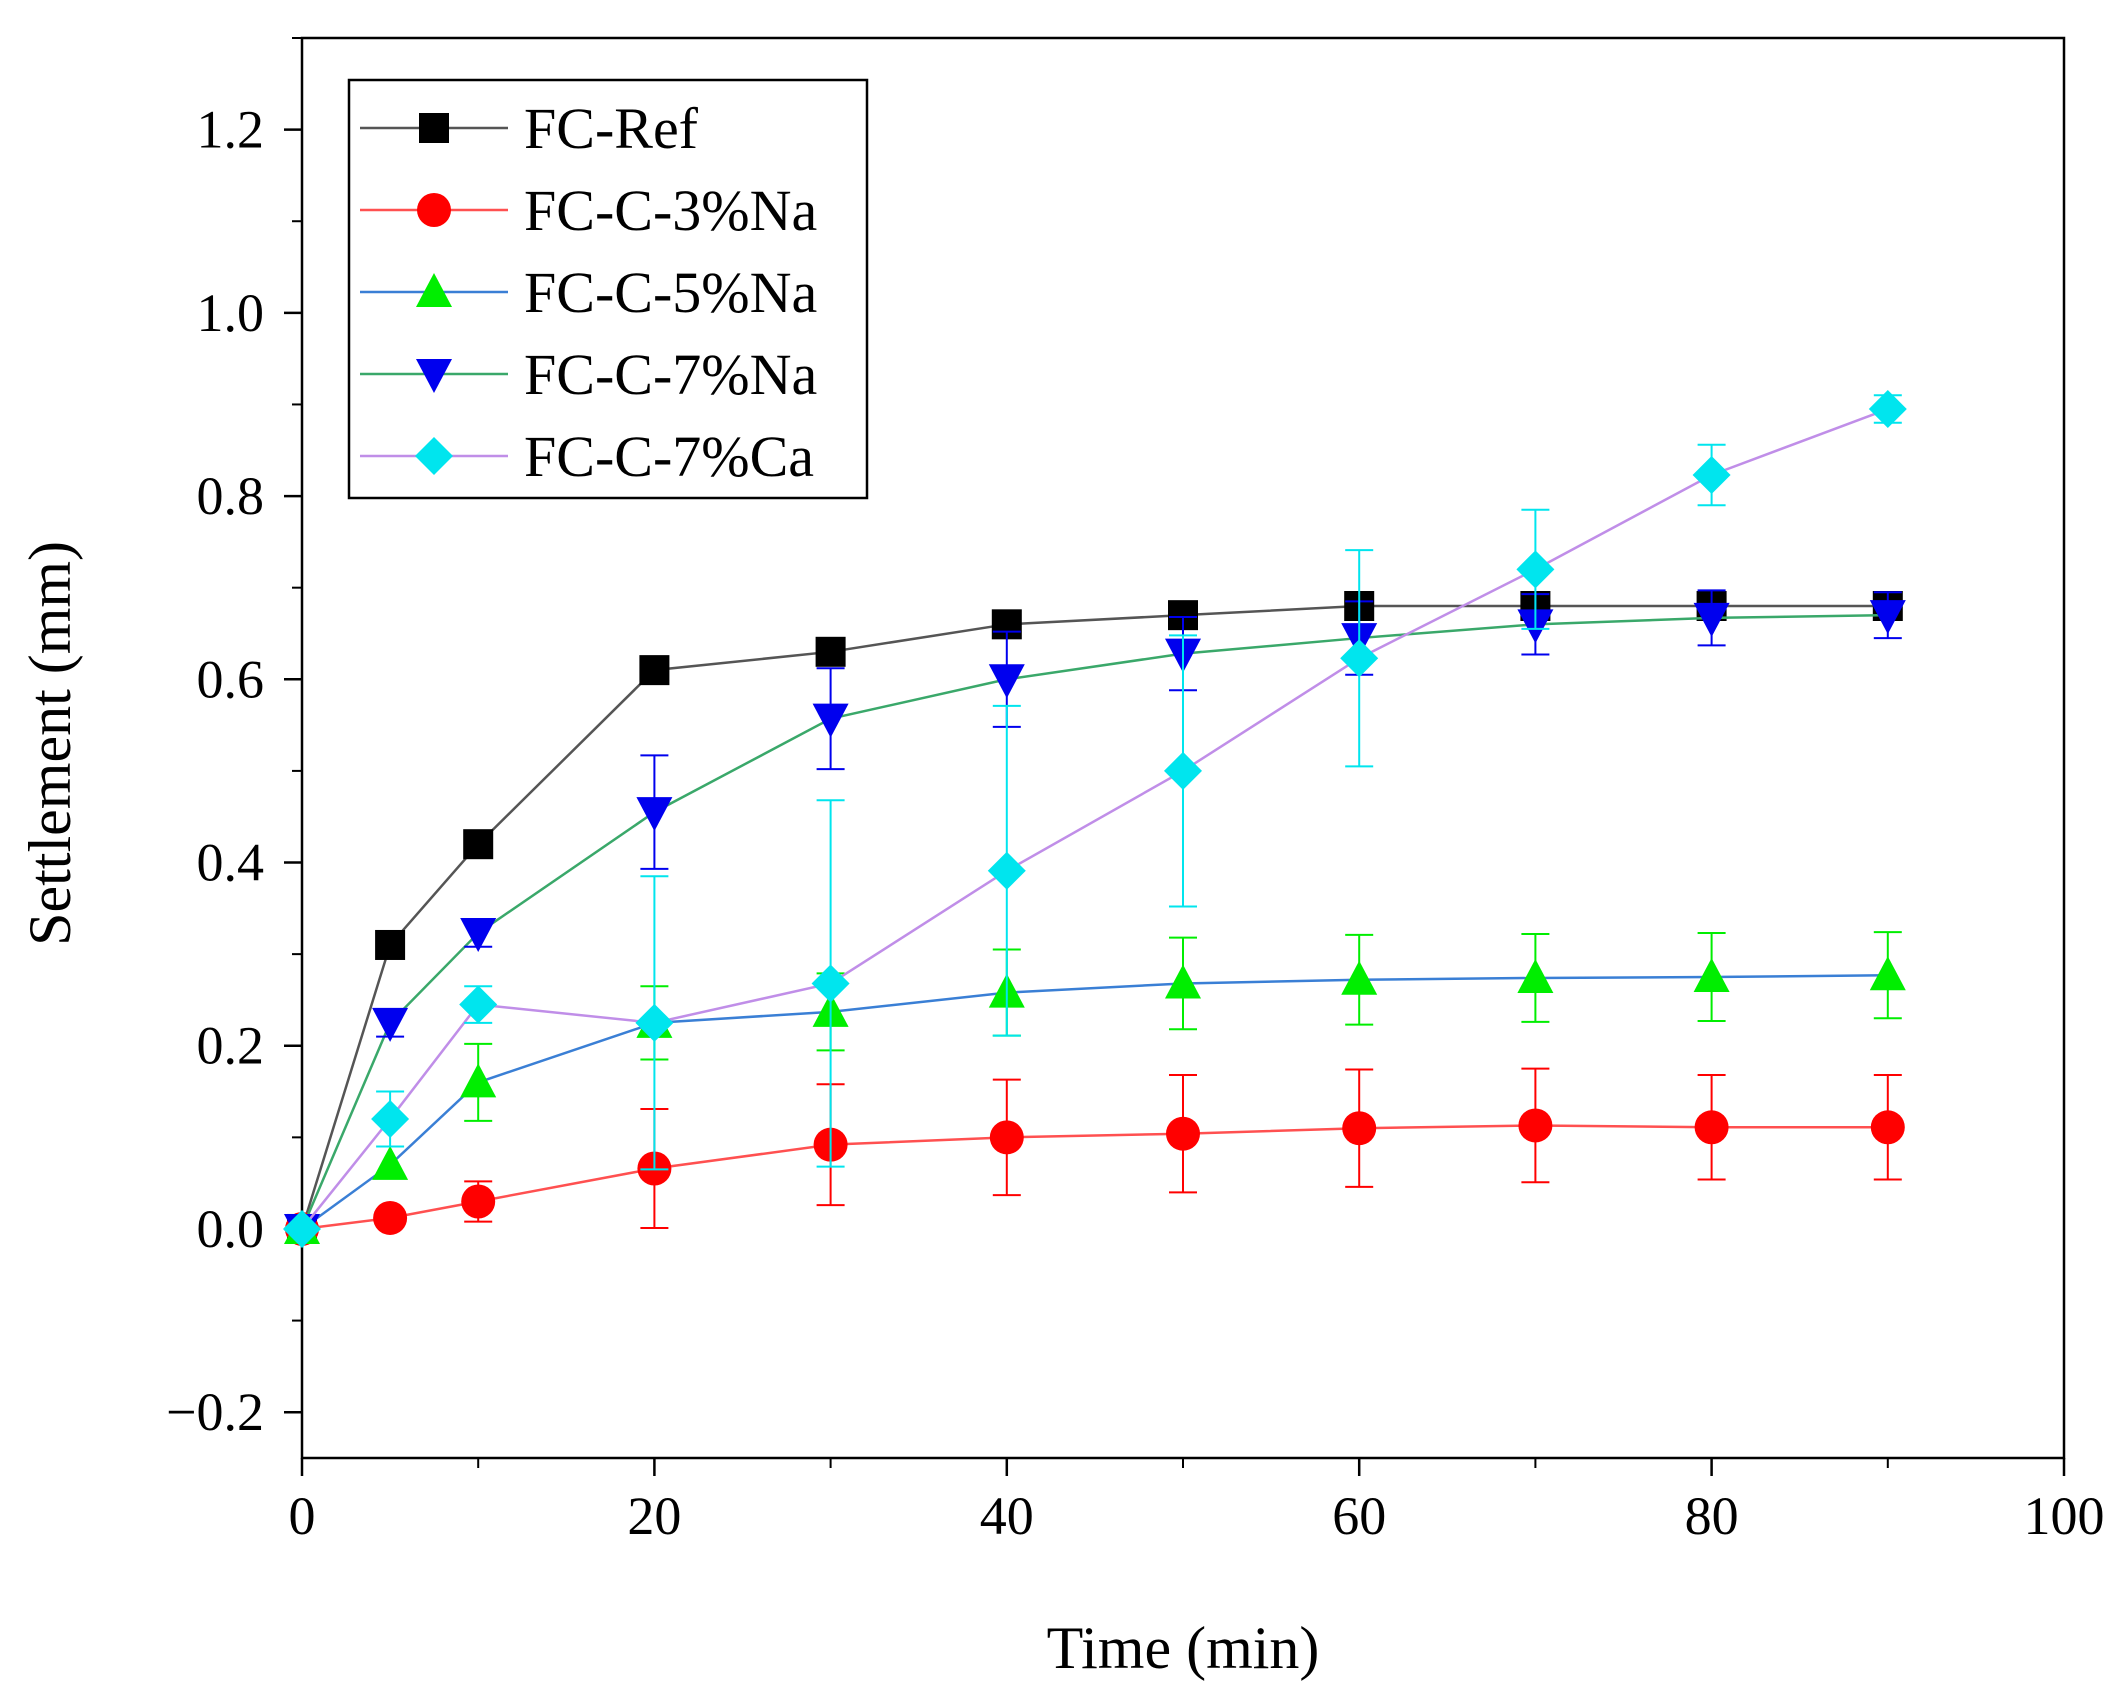 The image size is (2124, 1700). Describe the element at coordinates (611, 128) in the screenshot. I see `legend-label: FC-Ref` at that location.